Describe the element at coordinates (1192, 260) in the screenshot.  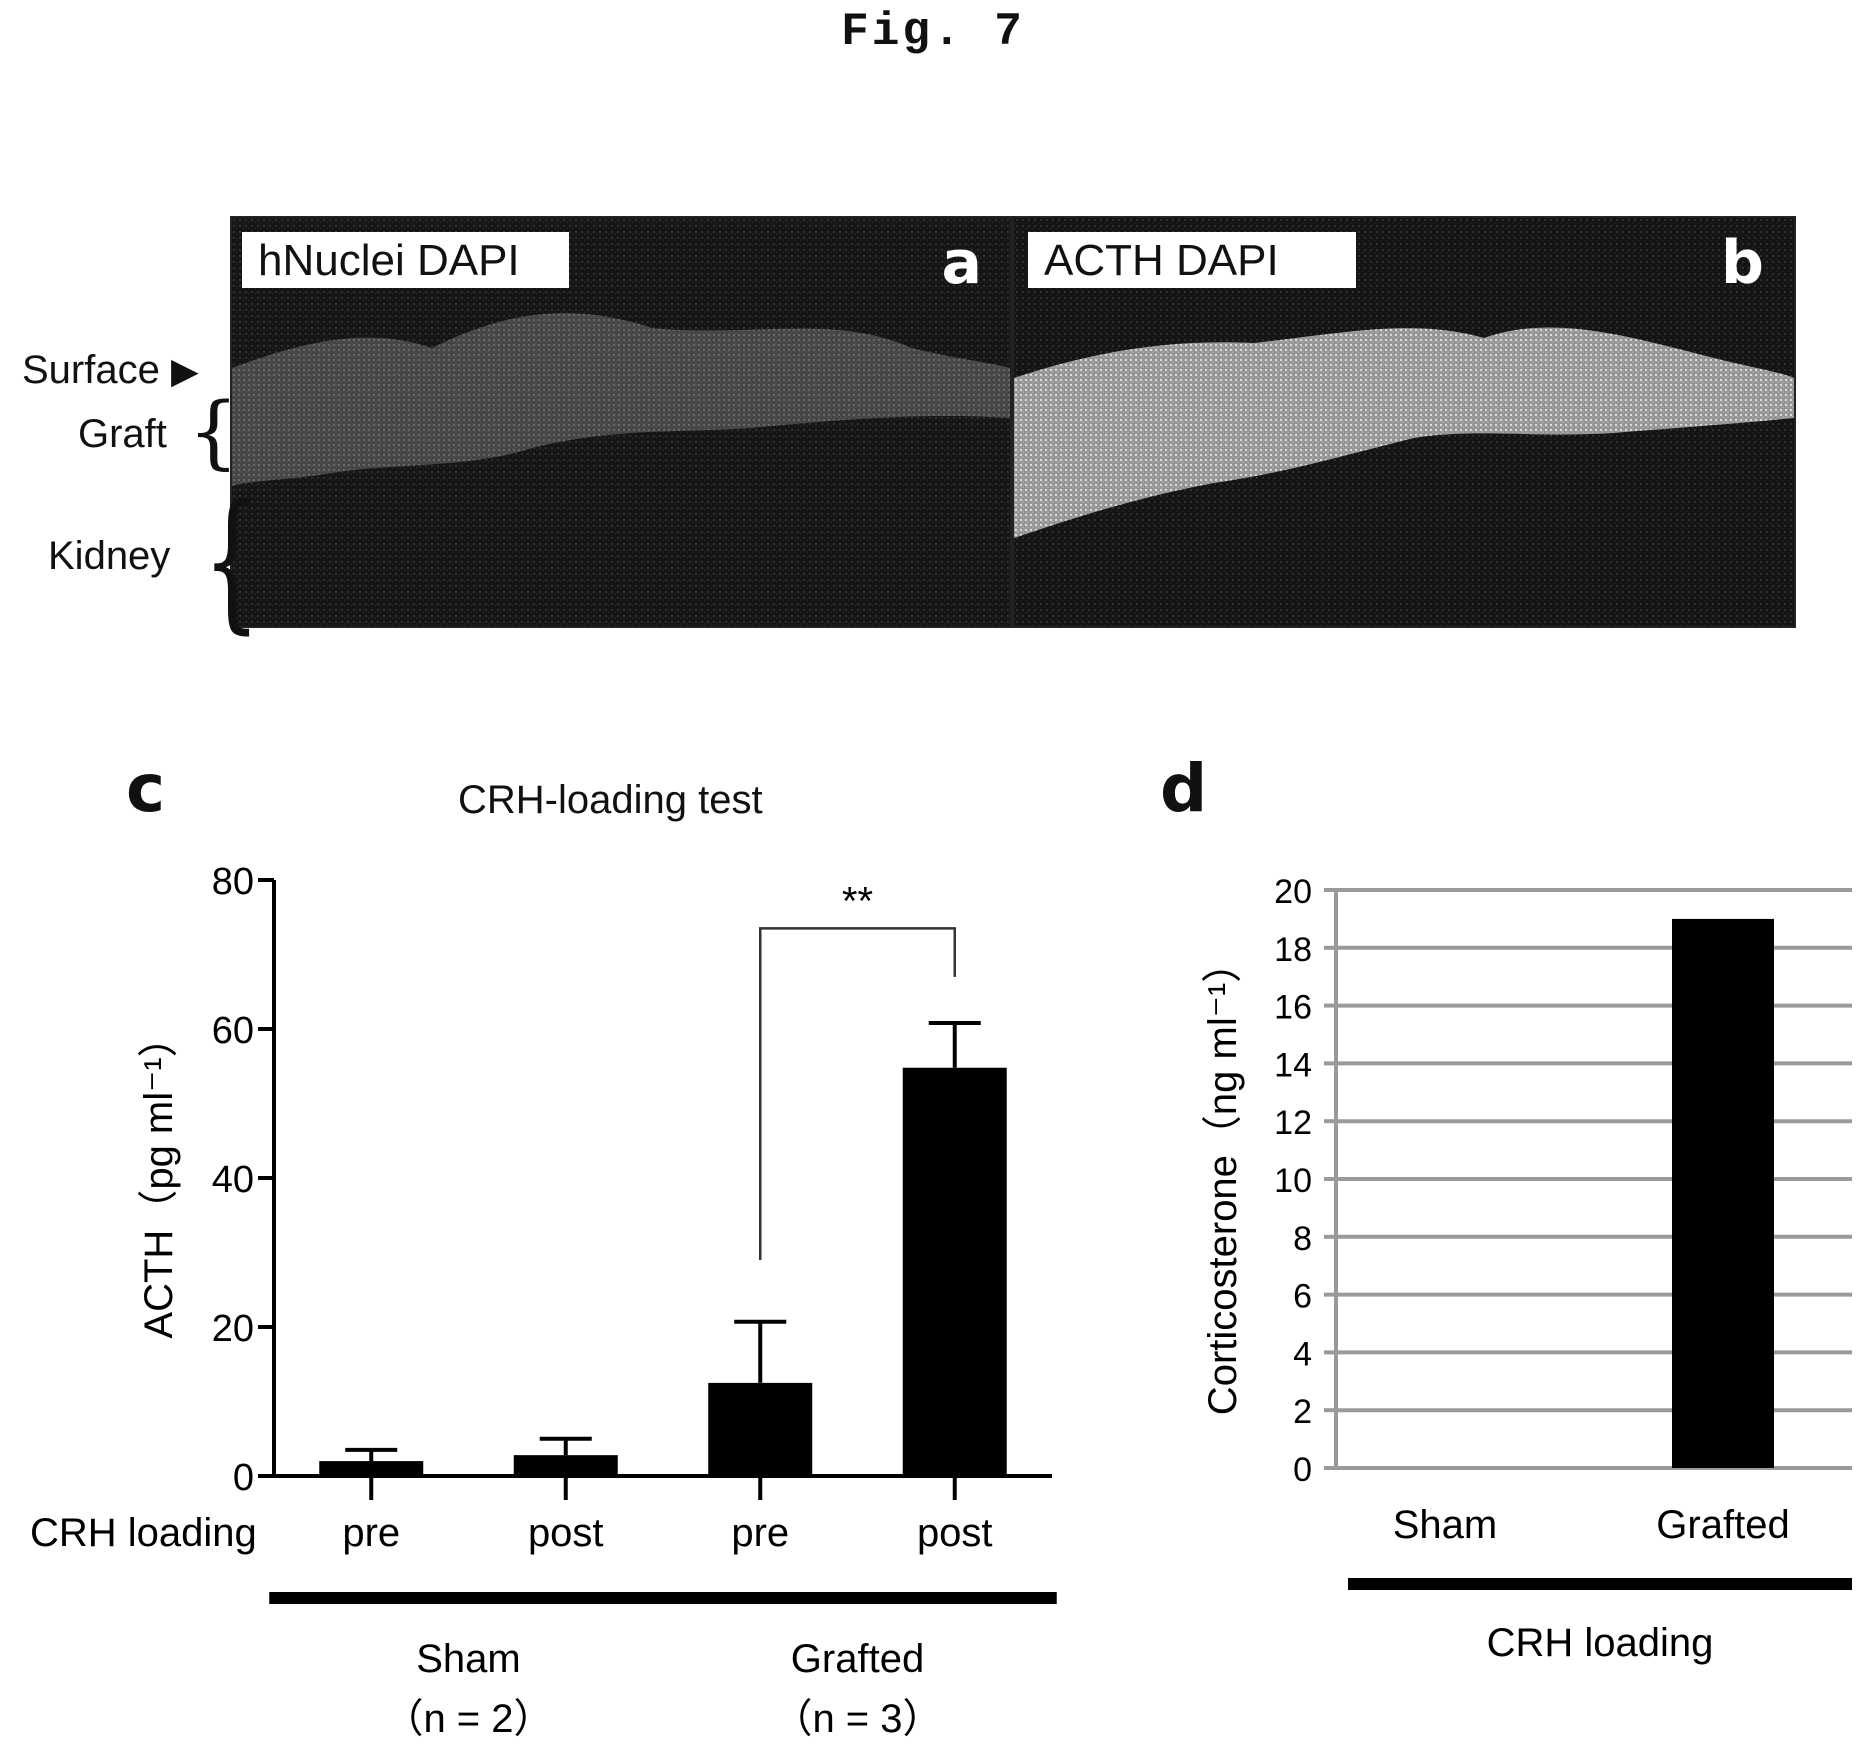
I see `panel-b-label: ACTH DAPI` at that location.